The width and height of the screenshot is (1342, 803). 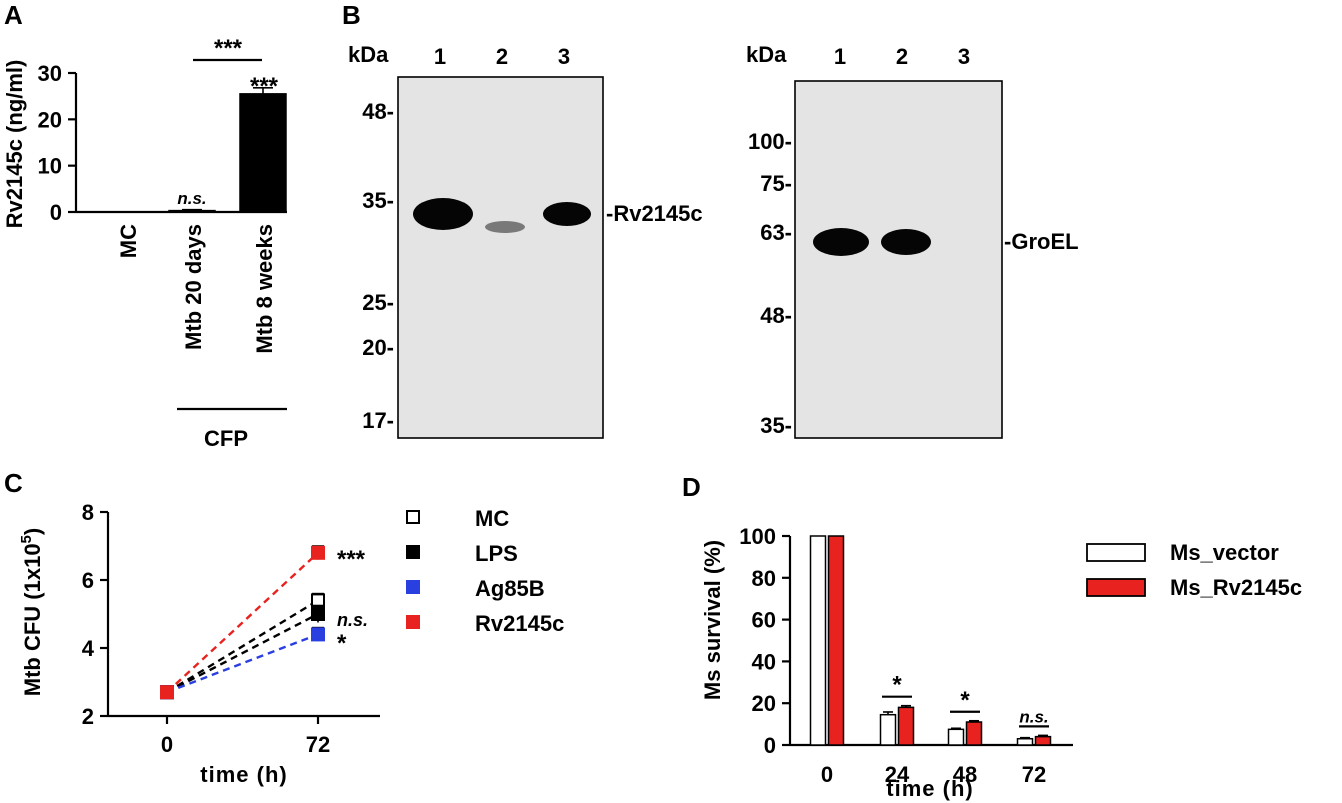 I want to click on c-ytick-label-1: 4, so click(x=88, y=648).